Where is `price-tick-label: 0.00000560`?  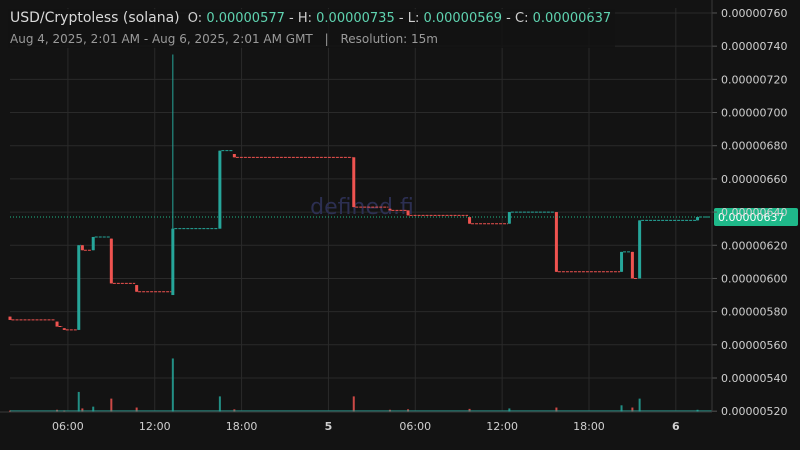
price-tick-label: 0.00000560 is located at coordinates (754, 345).